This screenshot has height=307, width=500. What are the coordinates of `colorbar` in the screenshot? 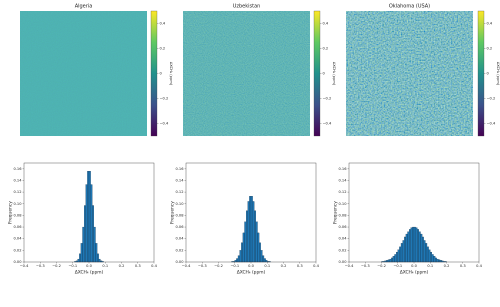 It's located at (317, 73).